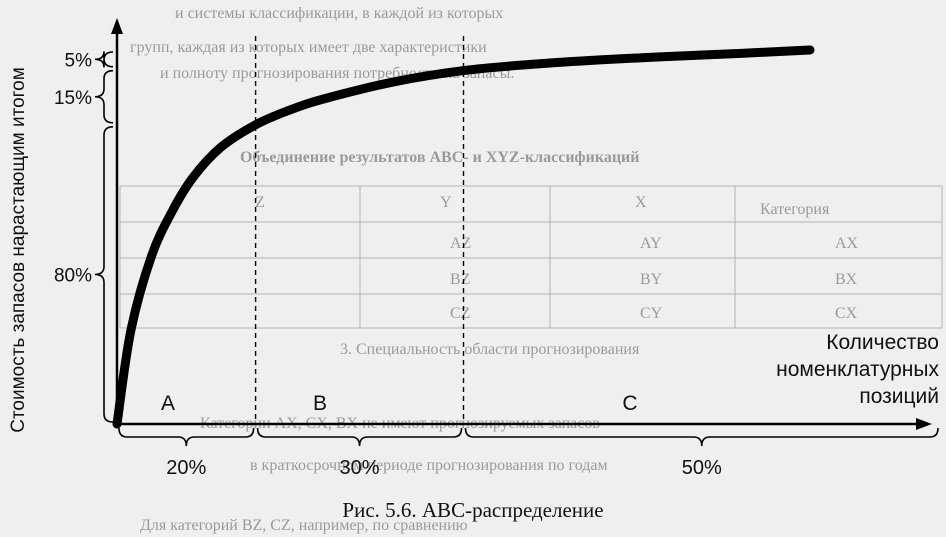 This screenshot has width=946, height=537. Describe the element at coordinates (117, 26) in the screenshot. I see `y-axis-arrow-icon` at that location.